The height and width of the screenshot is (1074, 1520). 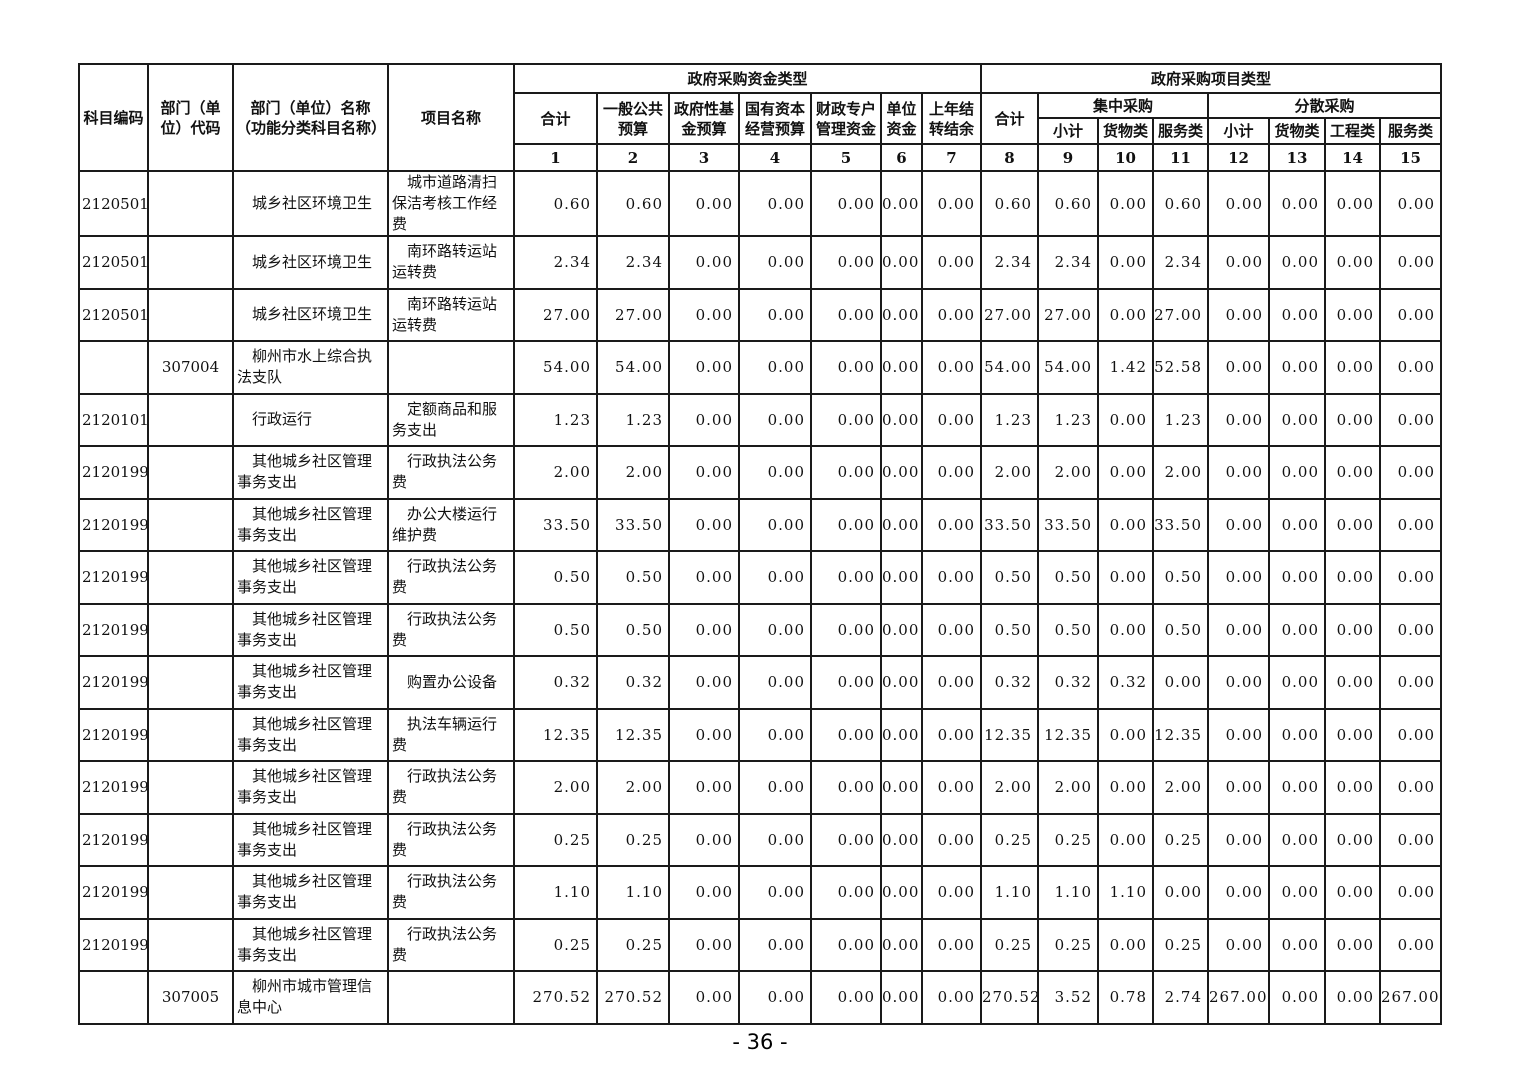 What do you see at coordinates (951, 118) in the screenshot?
I see `col-header-carryover: 上年结 转结余` at bounding box center [951, 118].